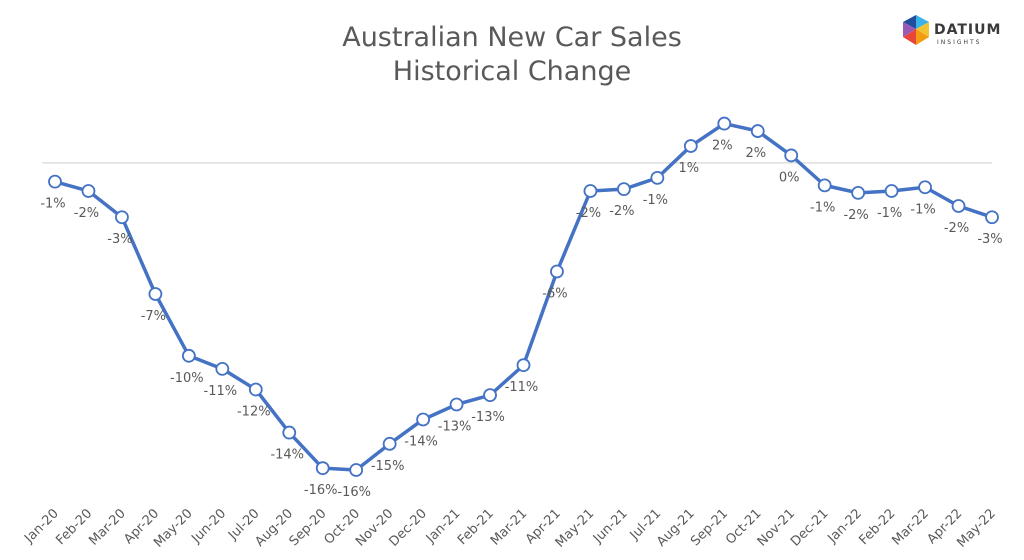  What do you see at coordinates (512, 71) in the screenshot?
I see `chart-title-line-2: Historical Change` at bounding box center [512, 71].